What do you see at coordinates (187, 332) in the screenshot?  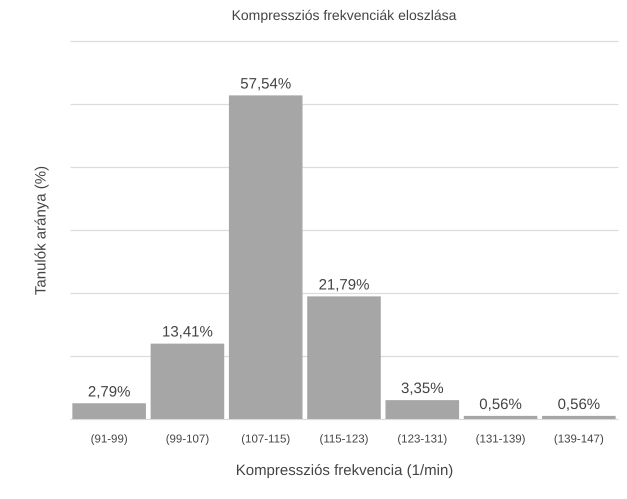 I see `data-label: 13,41%` at bounding box center [187, 332].